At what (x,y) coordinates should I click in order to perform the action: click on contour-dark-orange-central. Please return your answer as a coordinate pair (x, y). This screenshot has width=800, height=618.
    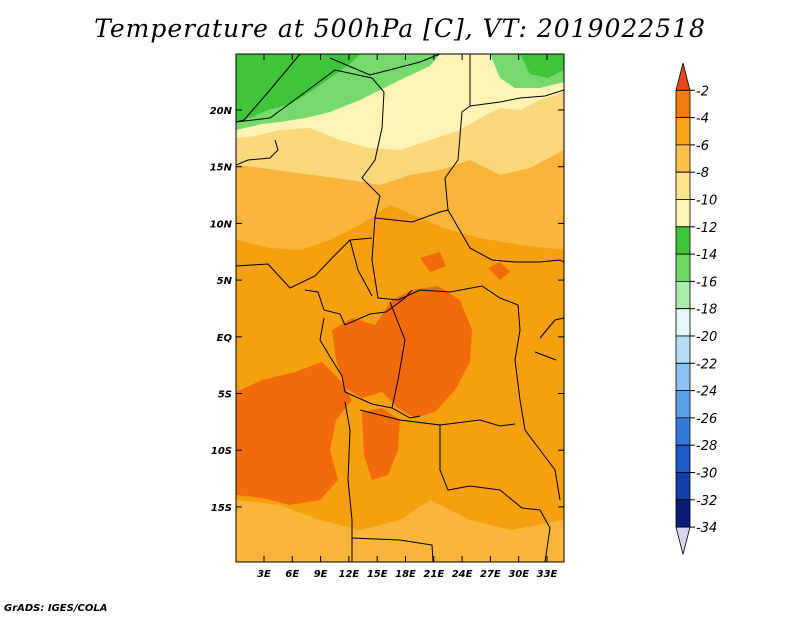
    Looking at the image, I should click on (402, 352).